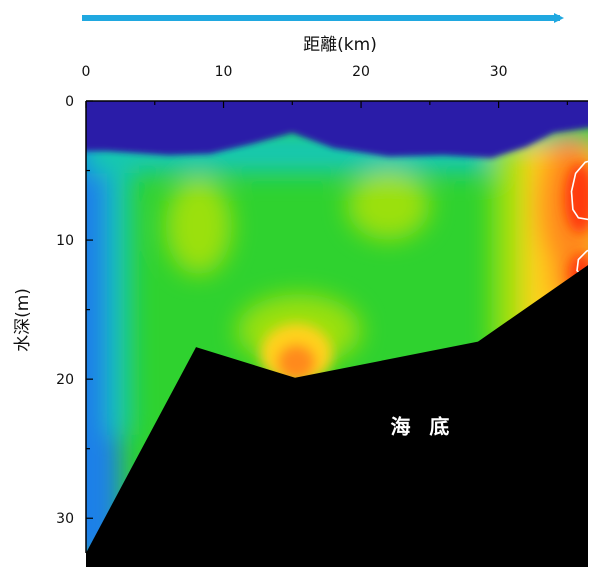 Image resolution: width=605 pixels, height=567 pixels. Describe the element at coordinates (579, 190) in the screenshot. I see `isotherm-contour` at that location.